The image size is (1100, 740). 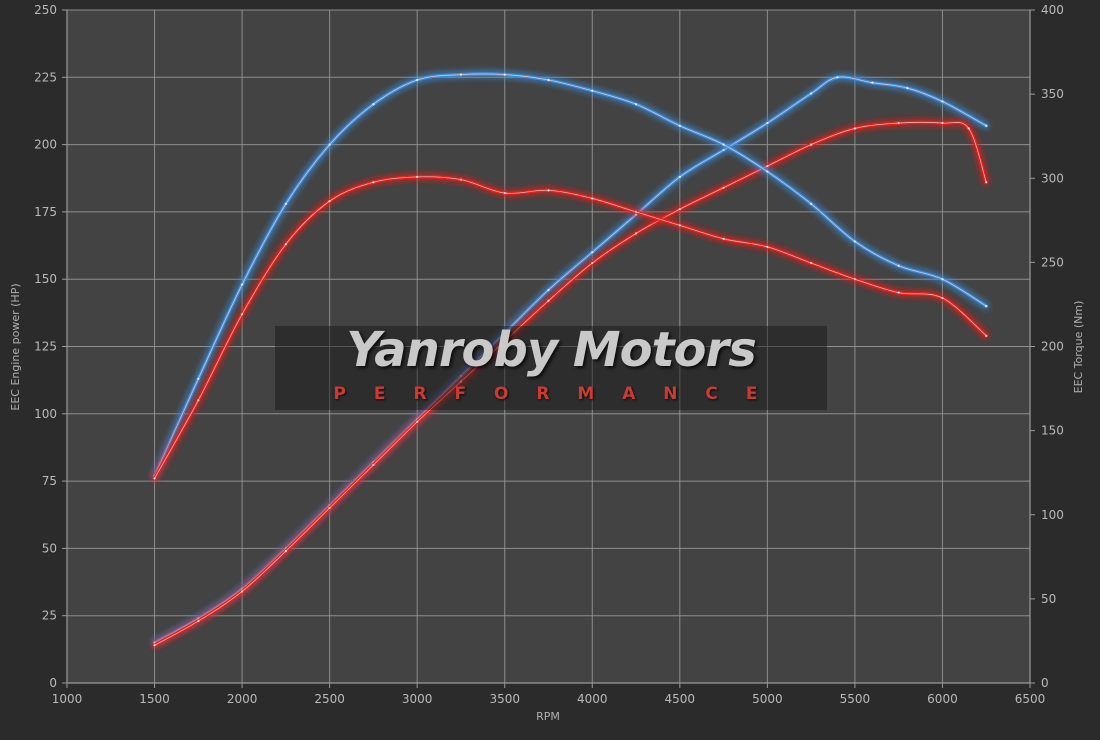 I want to click on y-tick-label-power: 150, so click(x=45, y=279).